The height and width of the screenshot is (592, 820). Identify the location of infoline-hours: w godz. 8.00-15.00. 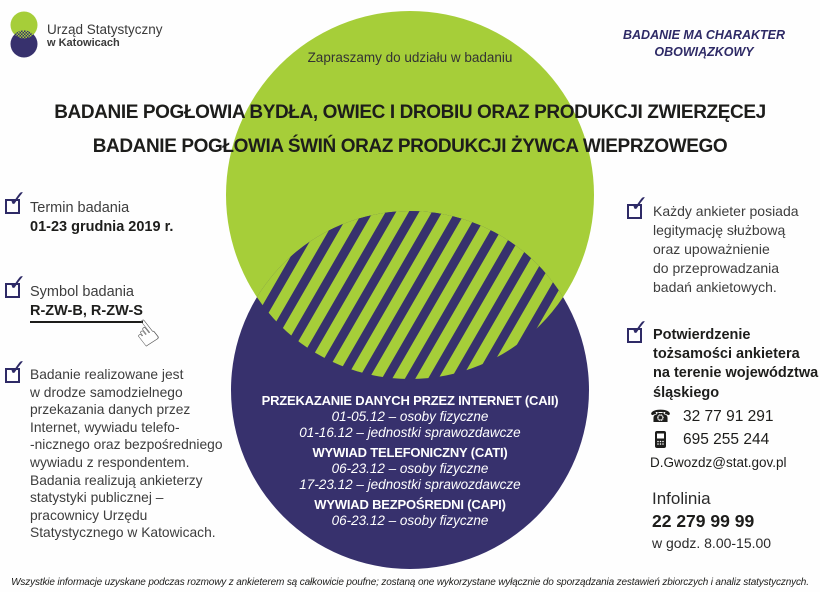
(712, 543).